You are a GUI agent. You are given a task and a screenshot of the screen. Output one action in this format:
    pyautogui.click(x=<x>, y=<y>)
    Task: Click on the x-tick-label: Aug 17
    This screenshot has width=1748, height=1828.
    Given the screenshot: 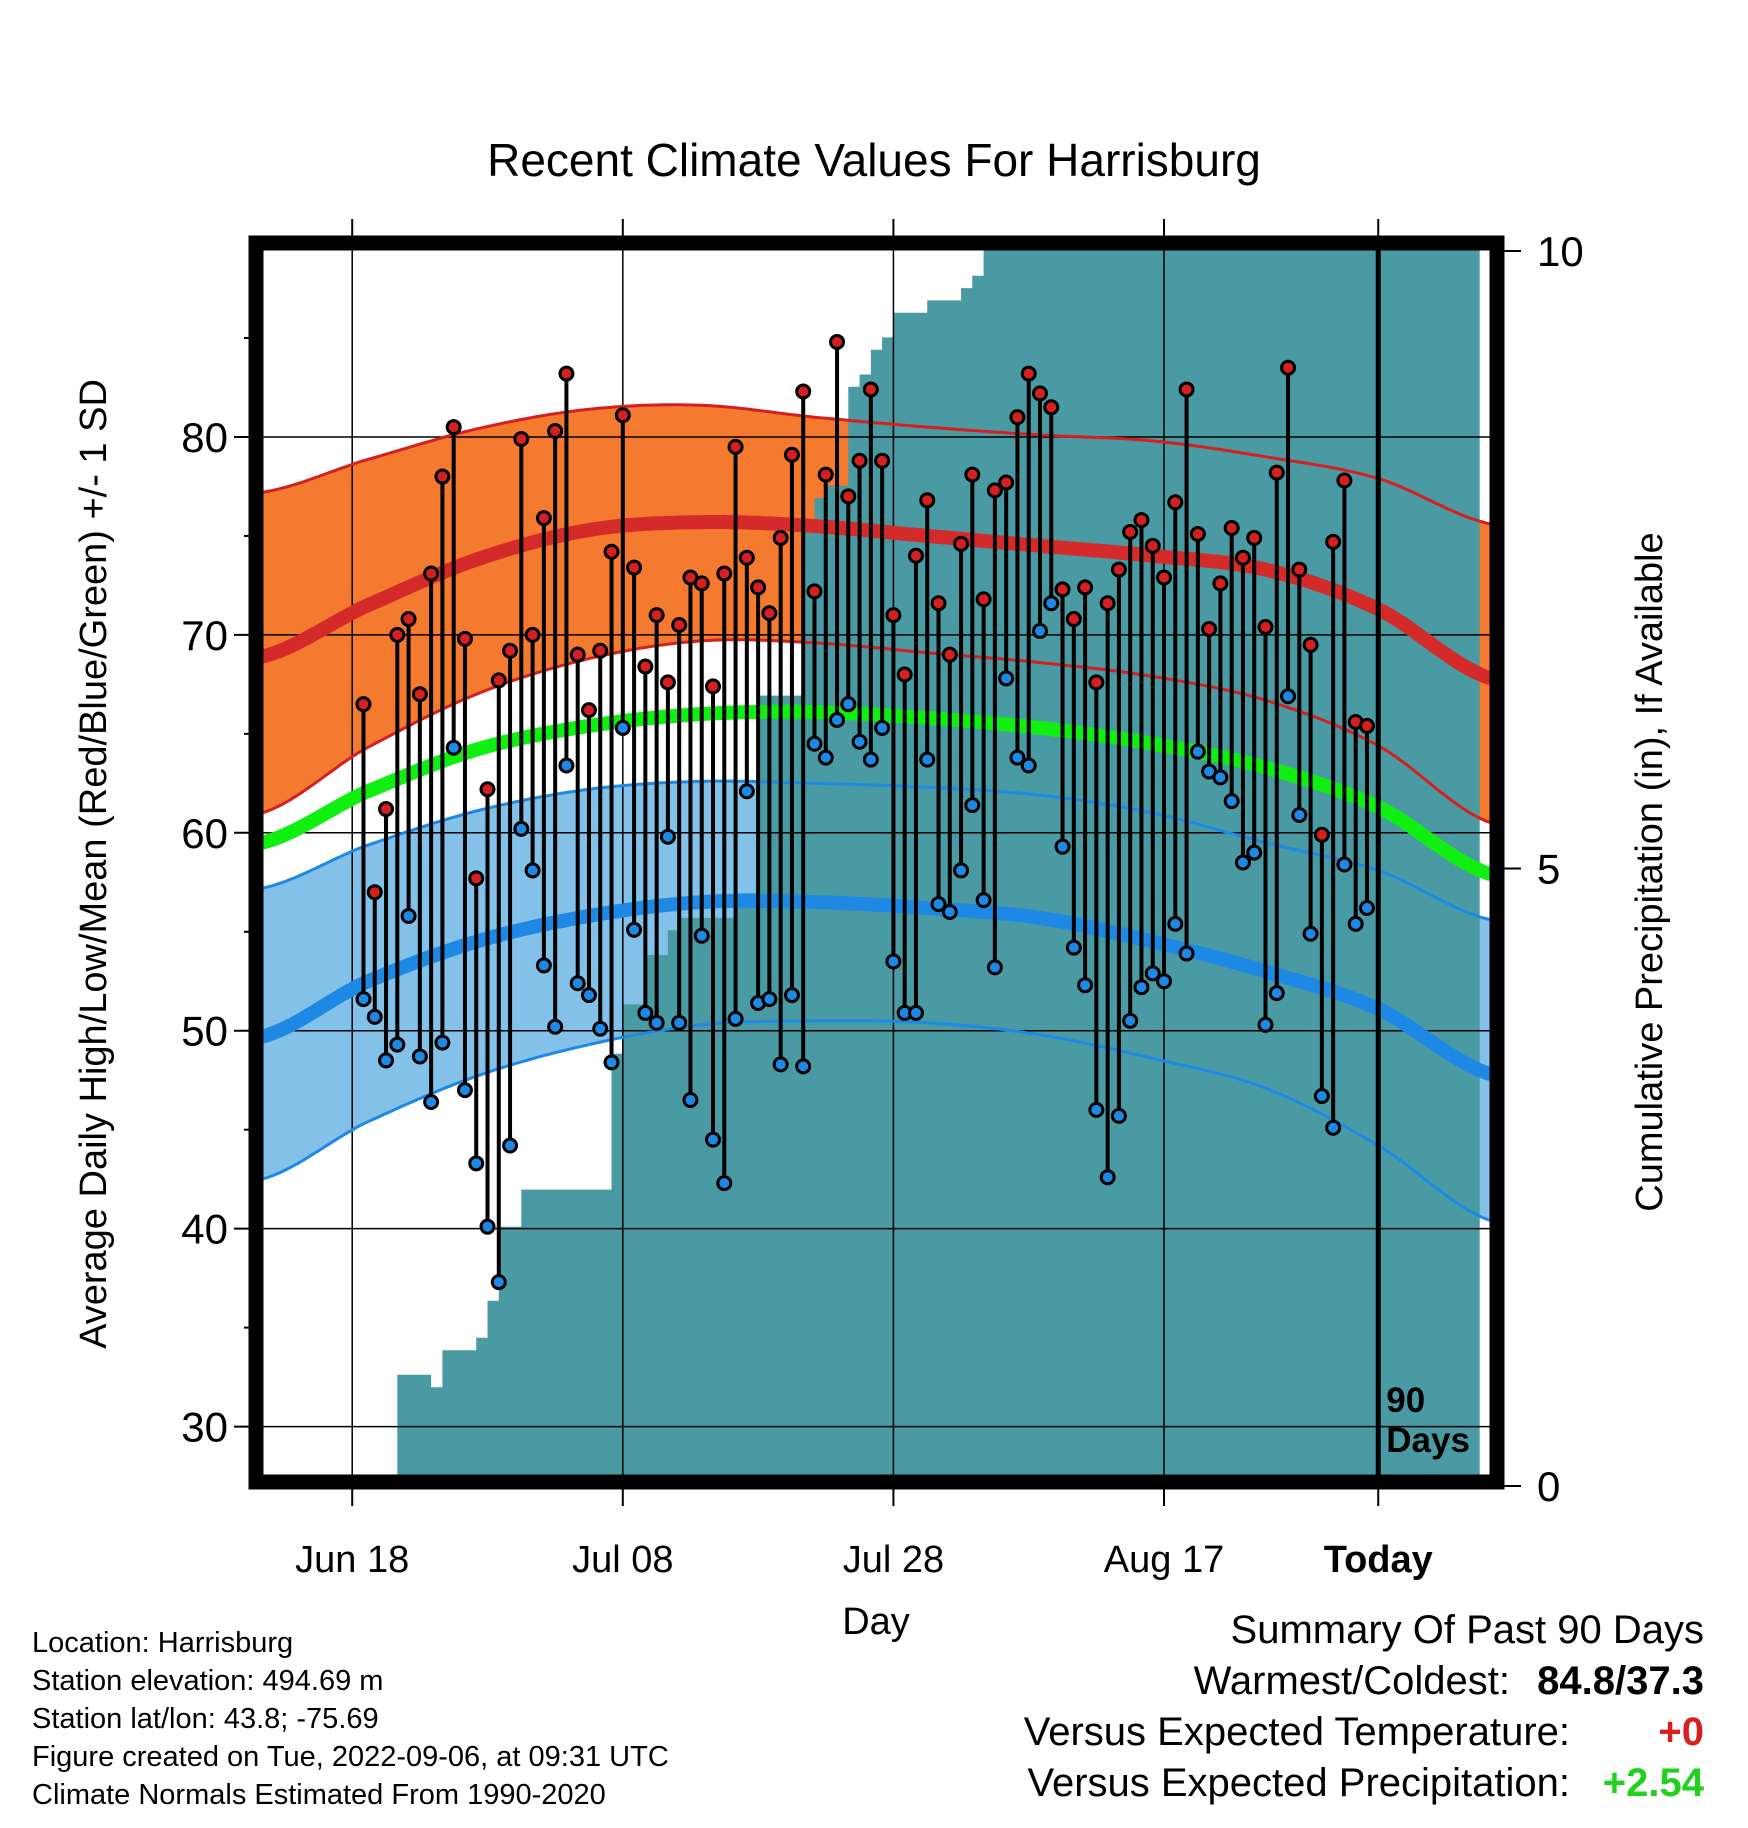 What is the action you would take?
    pyautogui.click(x=1164, y=1560)
    